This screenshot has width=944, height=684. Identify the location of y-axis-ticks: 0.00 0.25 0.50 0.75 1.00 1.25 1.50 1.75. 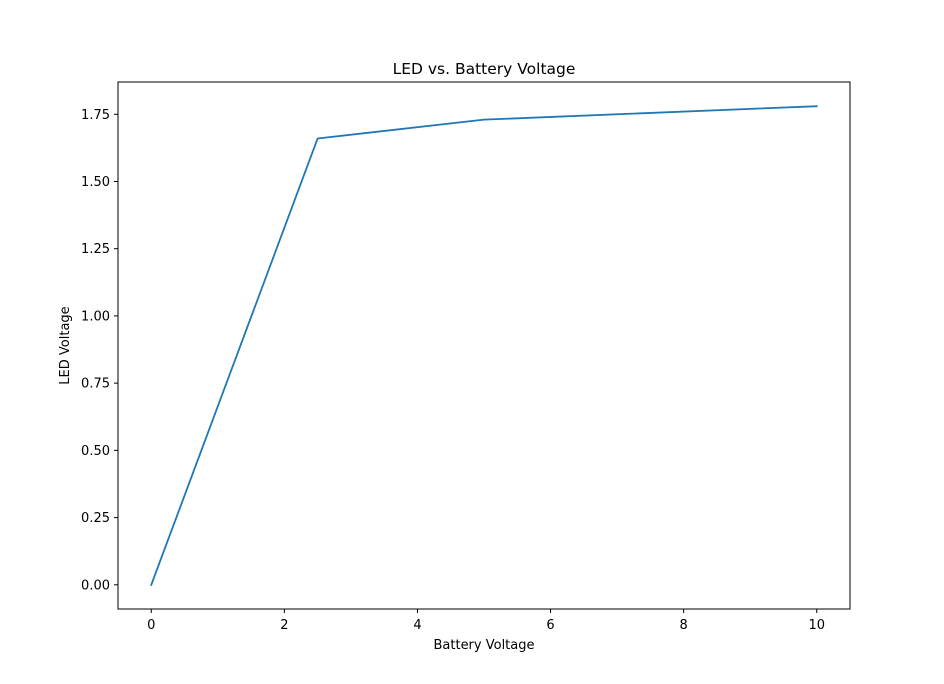
(99, 350).